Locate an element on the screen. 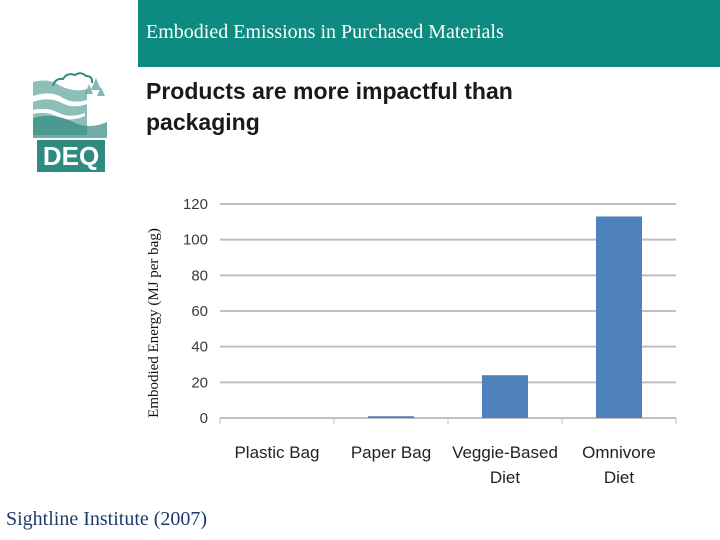 This screenshot has width=720, height=540. x-tick-label: Omnivore is located at coordinates (619, 452).